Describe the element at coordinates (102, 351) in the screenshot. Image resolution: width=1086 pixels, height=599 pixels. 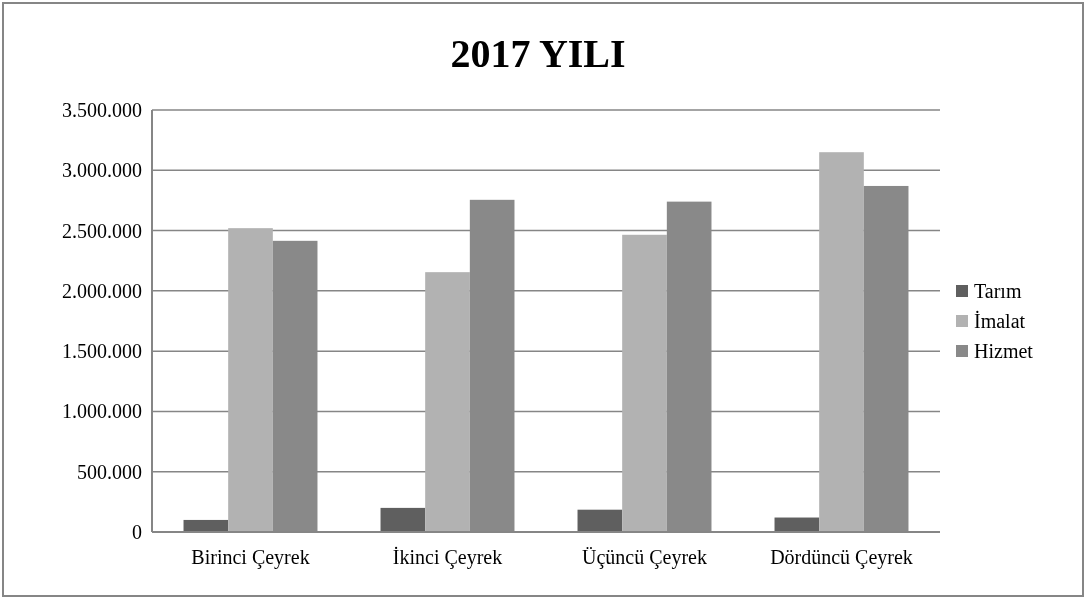
I see `y-tick-label: 1.500.000` at that location.